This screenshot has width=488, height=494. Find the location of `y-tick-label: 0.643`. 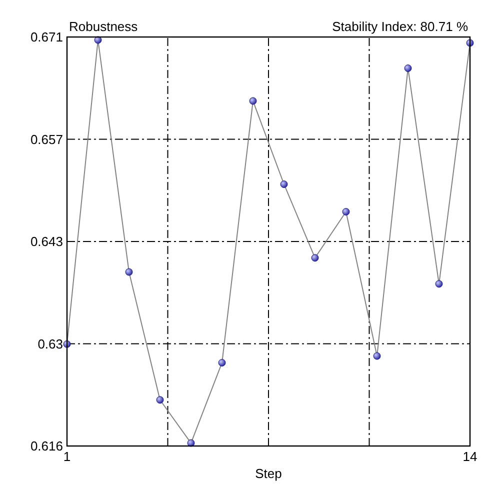

y-tick-label: 0.643 is located at coordinates (46, 242).